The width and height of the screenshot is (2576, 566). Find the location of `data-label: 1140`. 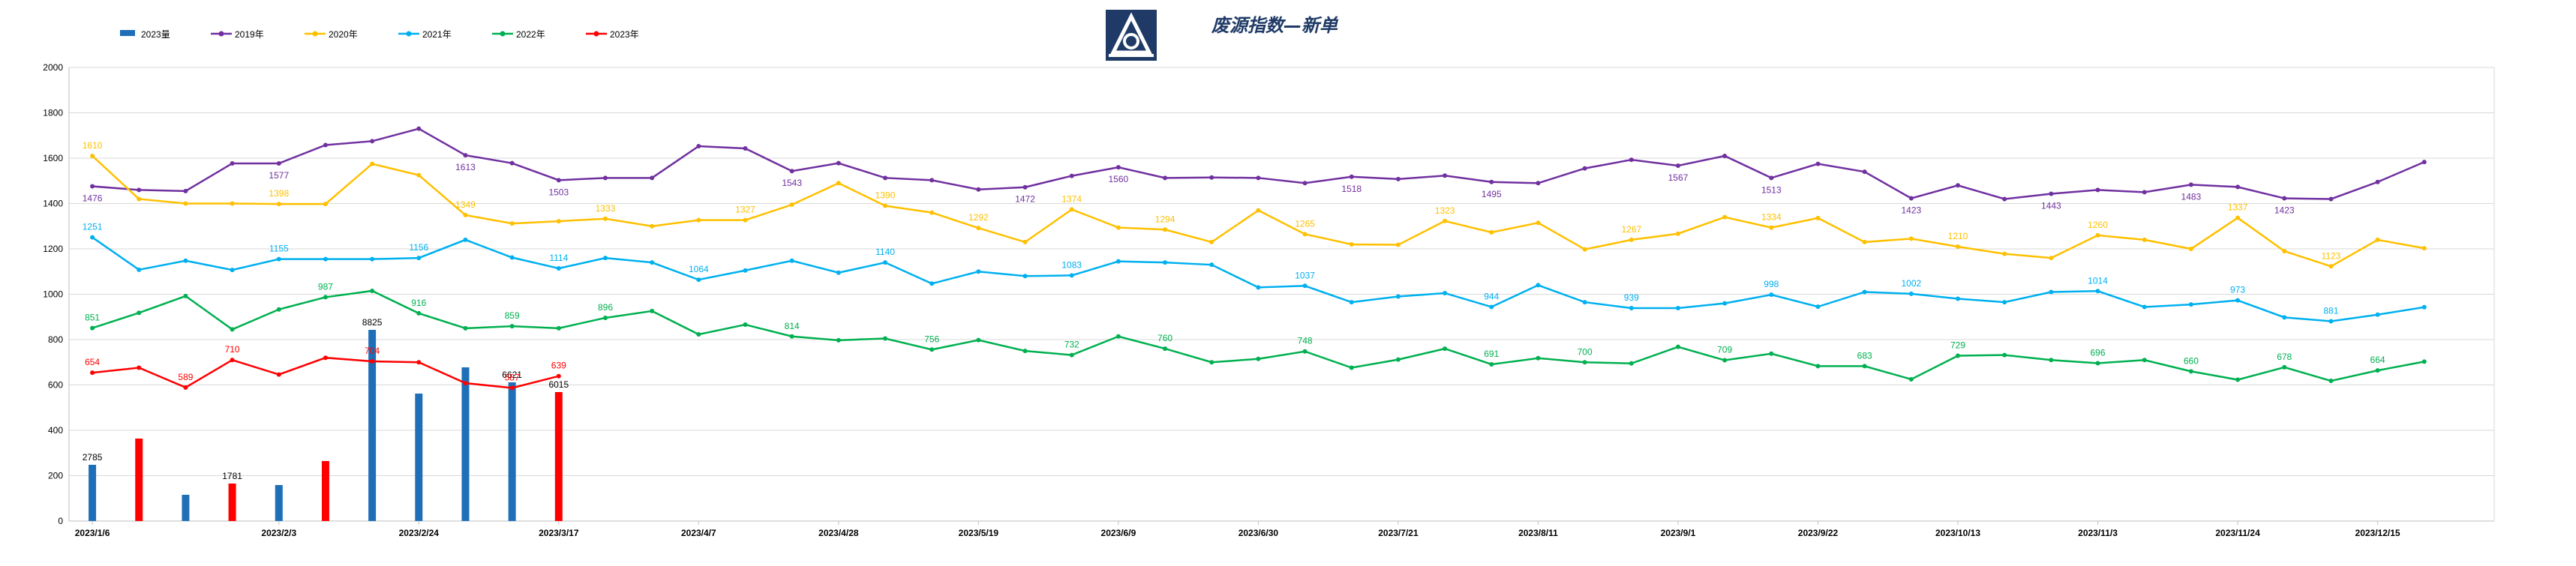

data-label: 1140 is located at coordinates (885, 252).